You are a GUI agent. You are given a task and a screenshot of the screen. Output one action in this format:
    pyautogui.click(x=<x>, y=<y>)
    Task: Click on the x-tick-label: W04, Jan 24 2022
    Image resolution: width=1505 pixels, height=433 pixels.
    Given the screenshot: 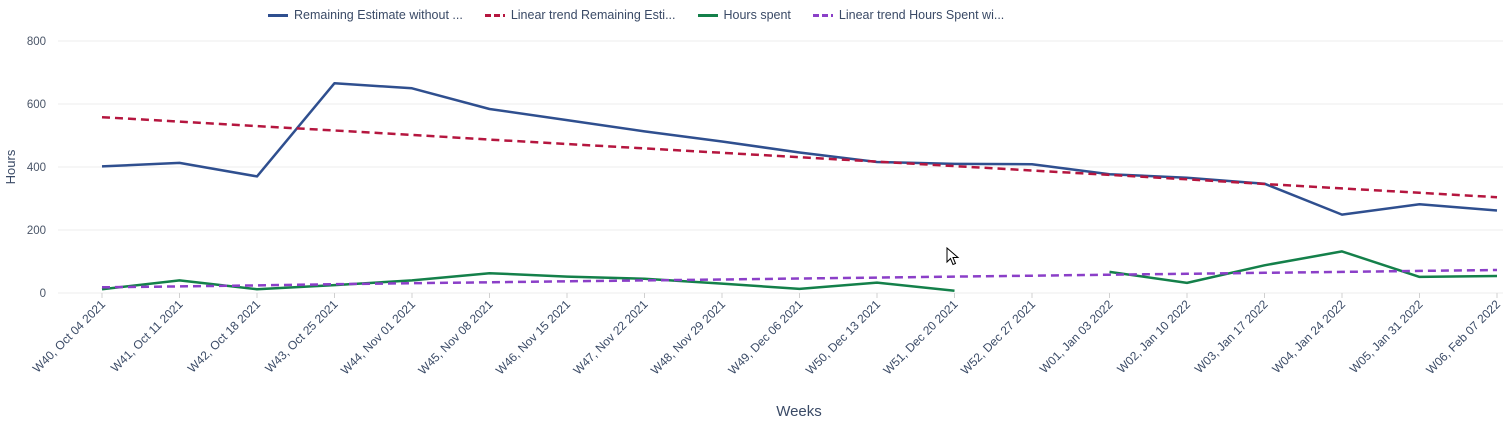 What is the action you would take?
    pyautogui.click(x=1308, y=336)
    